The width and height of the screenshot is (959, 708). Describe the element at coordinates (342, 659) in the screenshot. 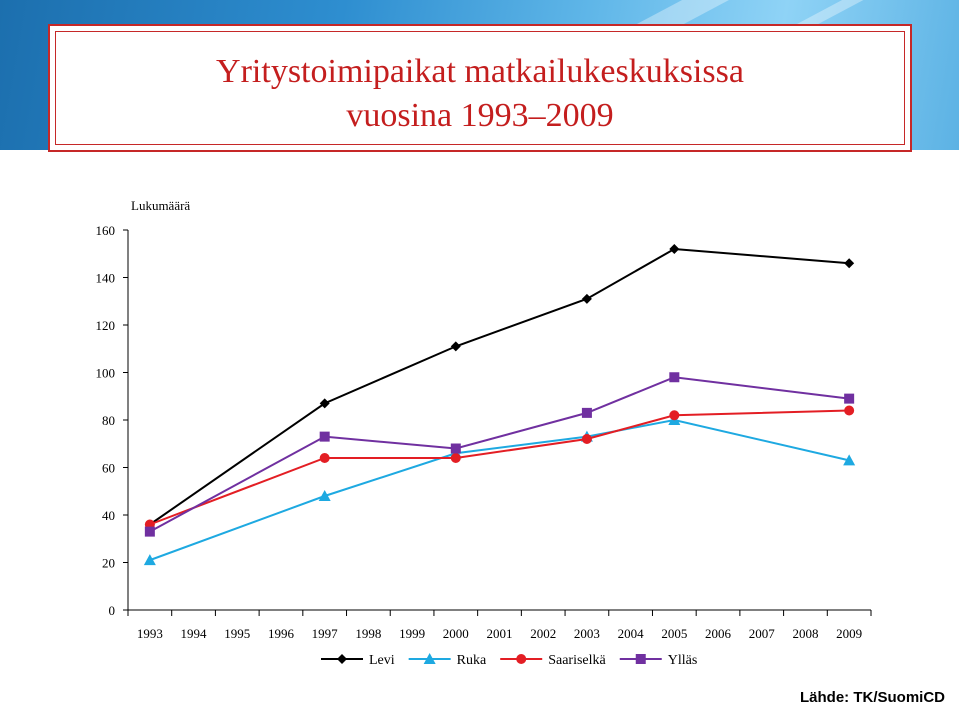

I see `legend-marker-levi` at that location.